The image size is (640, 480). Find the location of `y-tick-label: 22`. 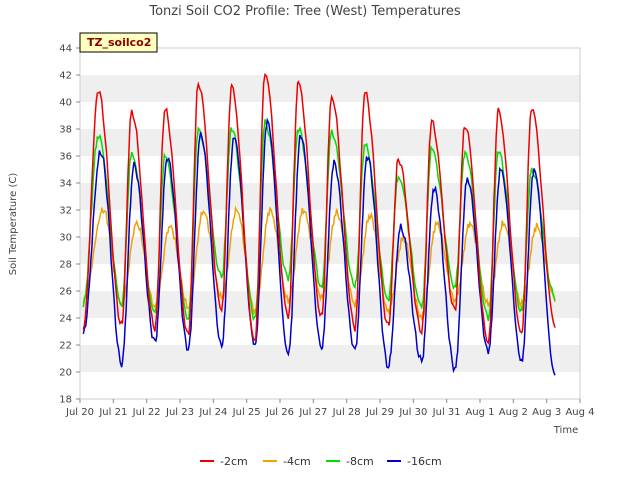

y-tick-label: 22 is located at coordinates (65, 346).